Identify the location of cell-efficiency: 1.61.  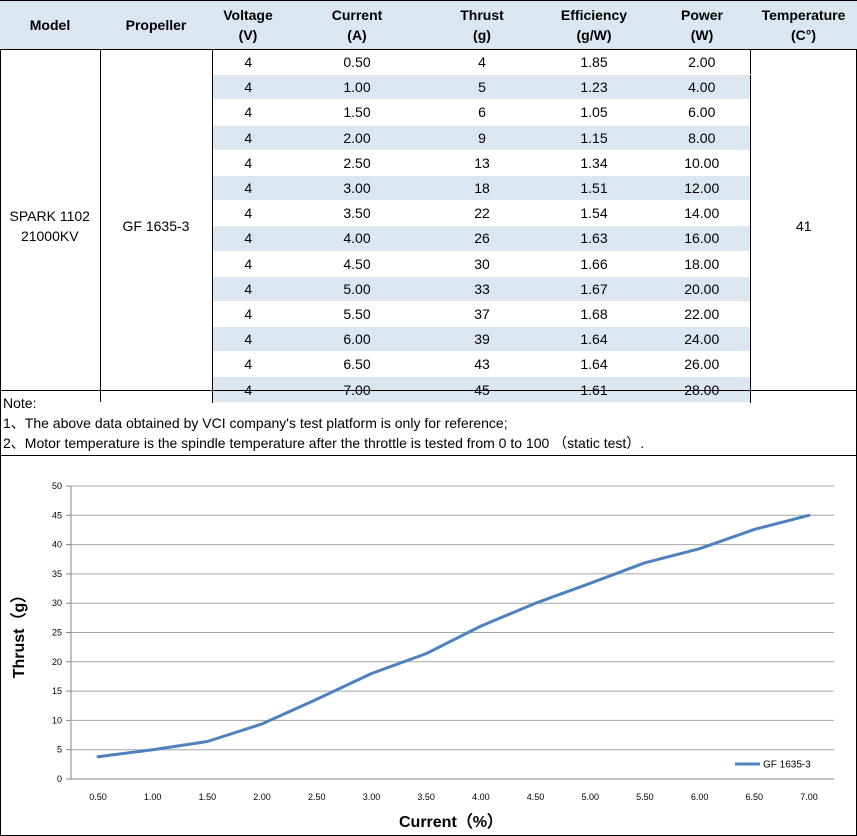
(594, 389).